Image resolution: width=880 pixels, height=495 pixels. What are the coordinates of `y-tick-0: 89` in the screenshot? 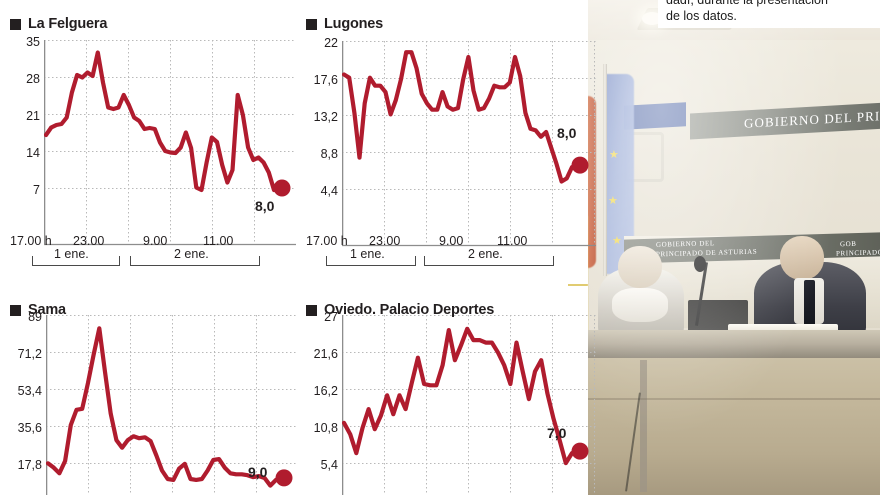 It's located at (35, 317).